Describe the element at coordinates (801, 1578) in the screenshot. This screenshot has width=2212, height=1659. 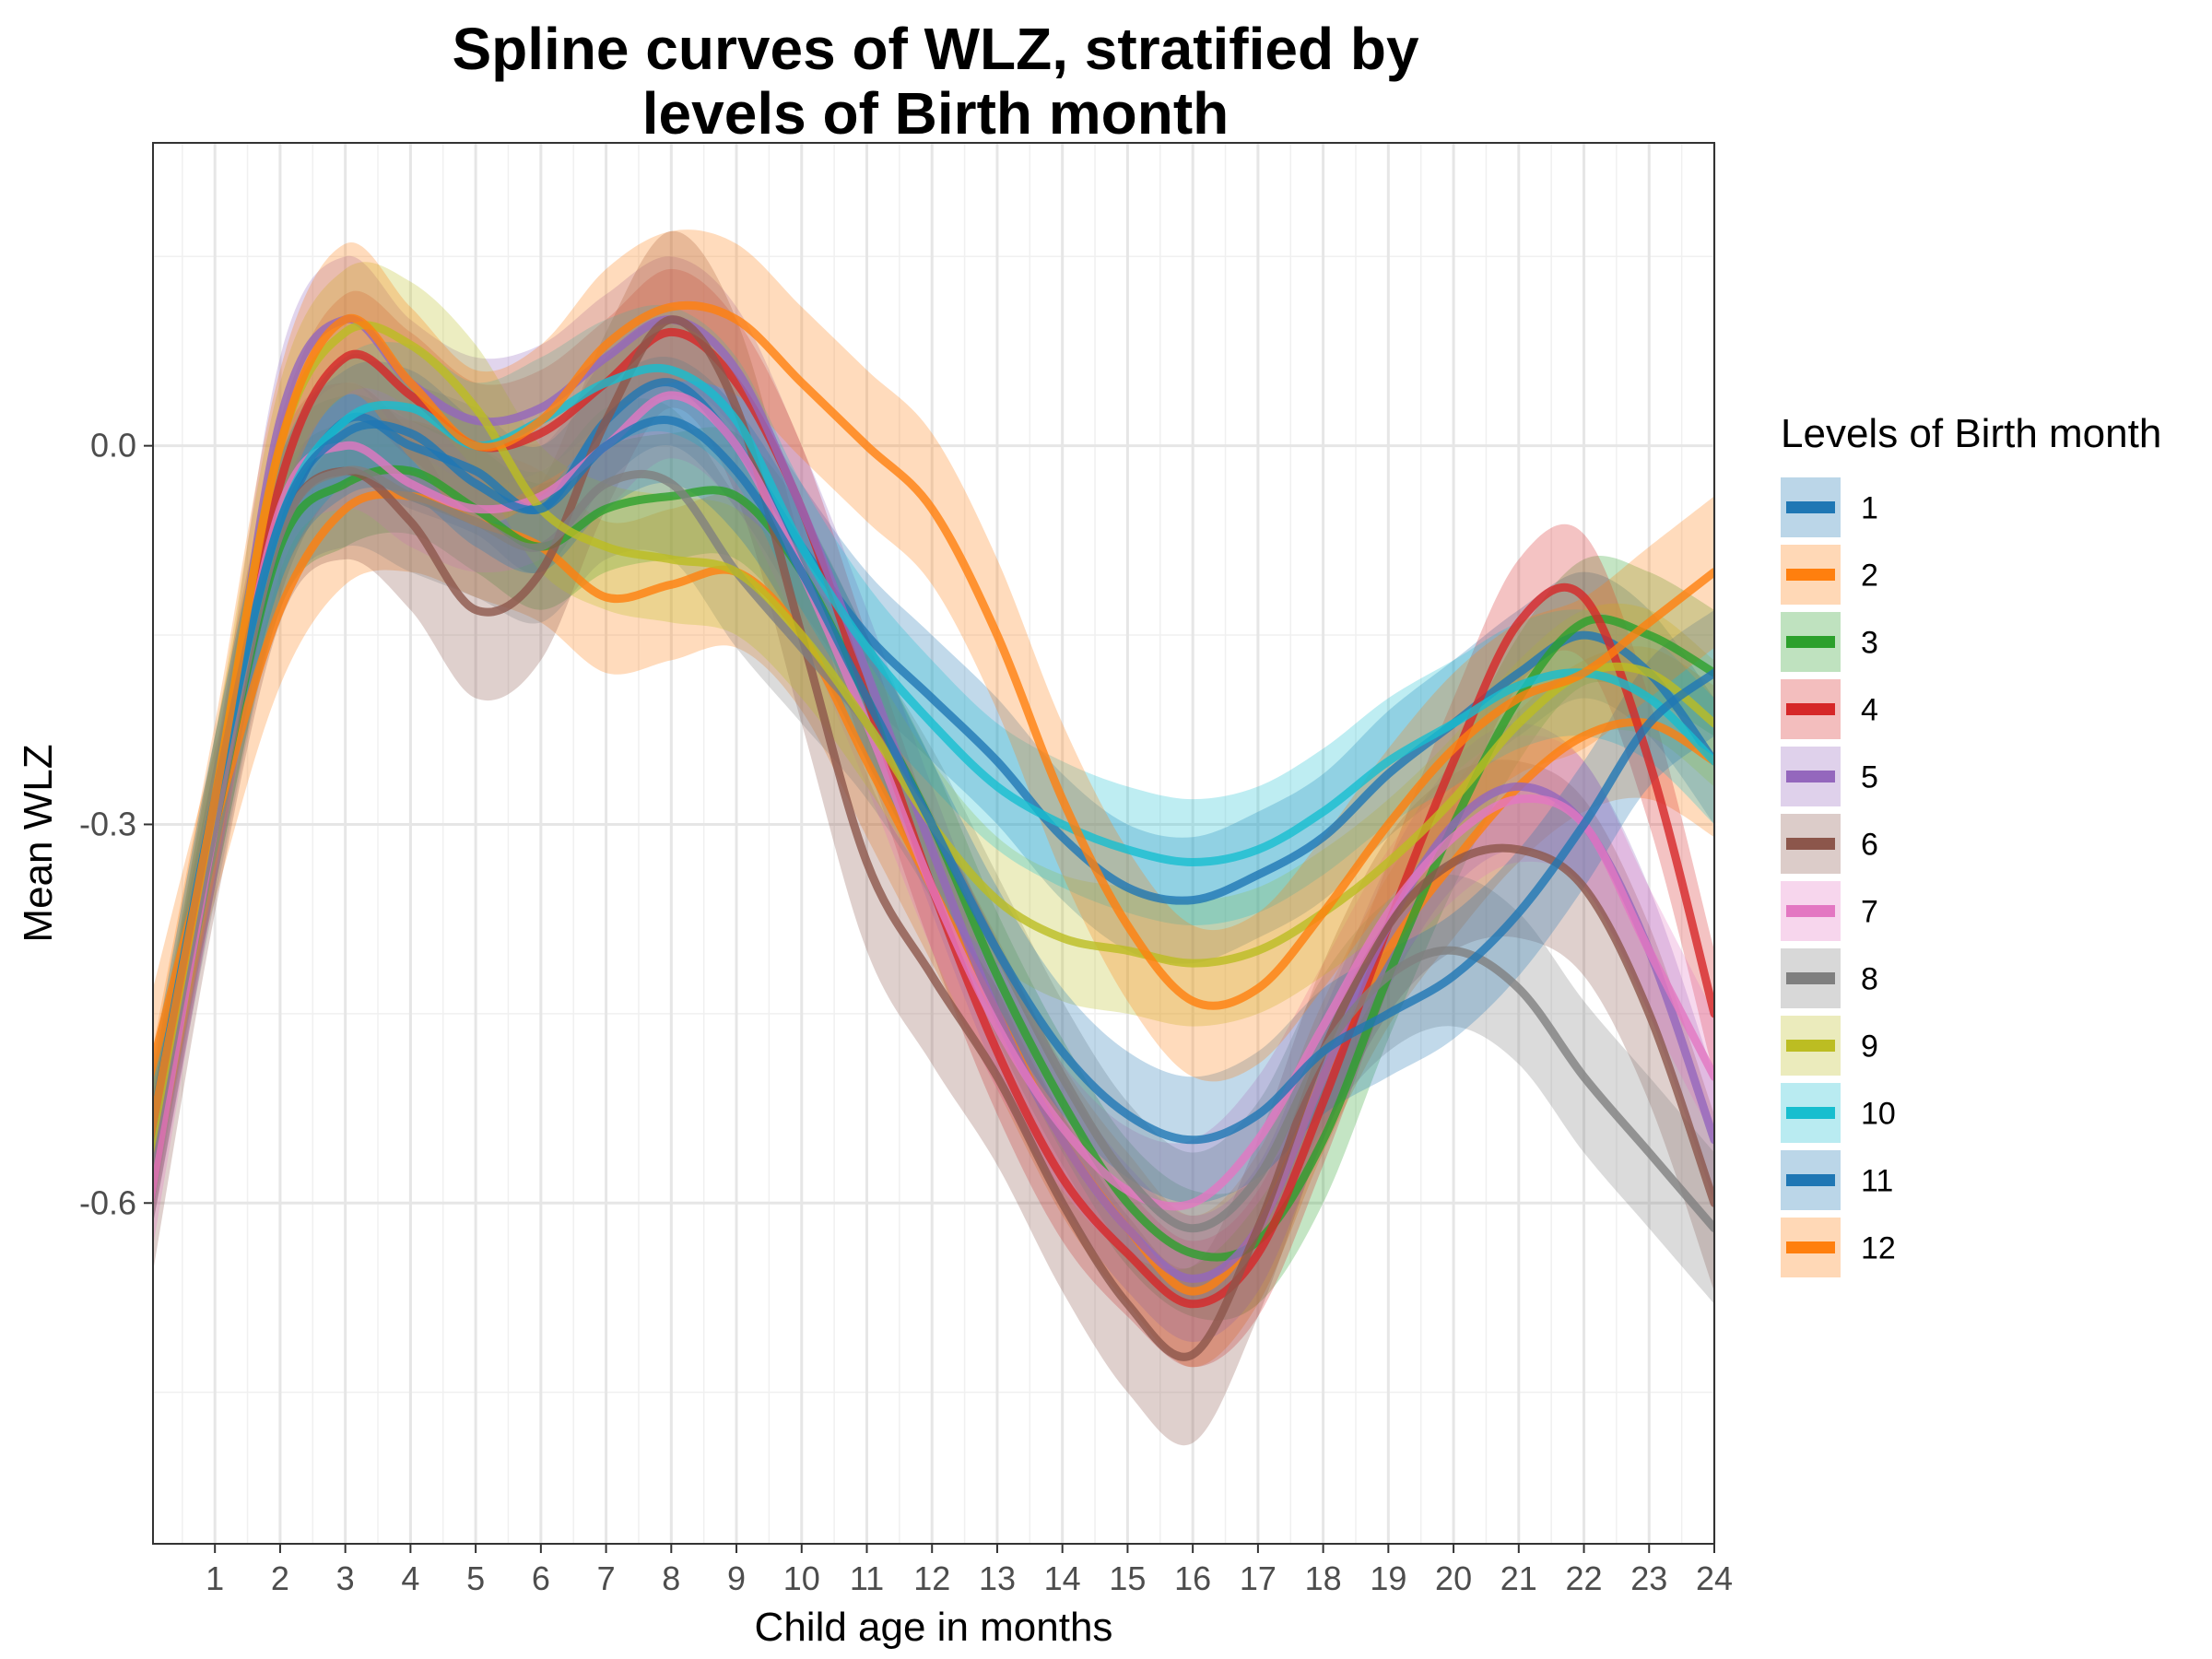
I see `x-tick-label: 10` at that location.